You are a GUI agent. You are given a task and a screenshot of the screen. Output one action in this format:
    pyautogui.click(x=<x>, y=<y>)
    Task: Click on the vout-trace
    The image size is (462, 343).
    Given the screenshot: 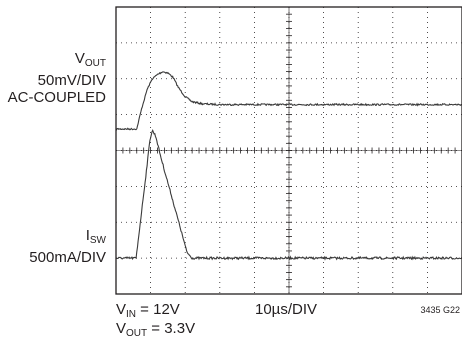 What is the action you would take?
    pyautogui.click(x=288, y=101)
    